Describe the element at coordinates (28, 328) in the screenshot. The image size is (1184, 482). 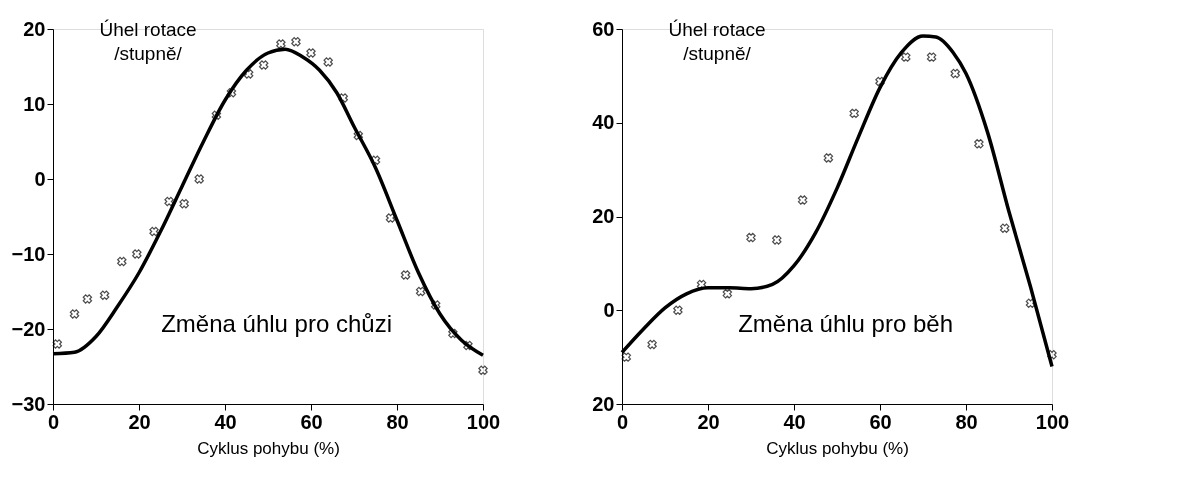
I see `y-tick-label: −20` at that location.